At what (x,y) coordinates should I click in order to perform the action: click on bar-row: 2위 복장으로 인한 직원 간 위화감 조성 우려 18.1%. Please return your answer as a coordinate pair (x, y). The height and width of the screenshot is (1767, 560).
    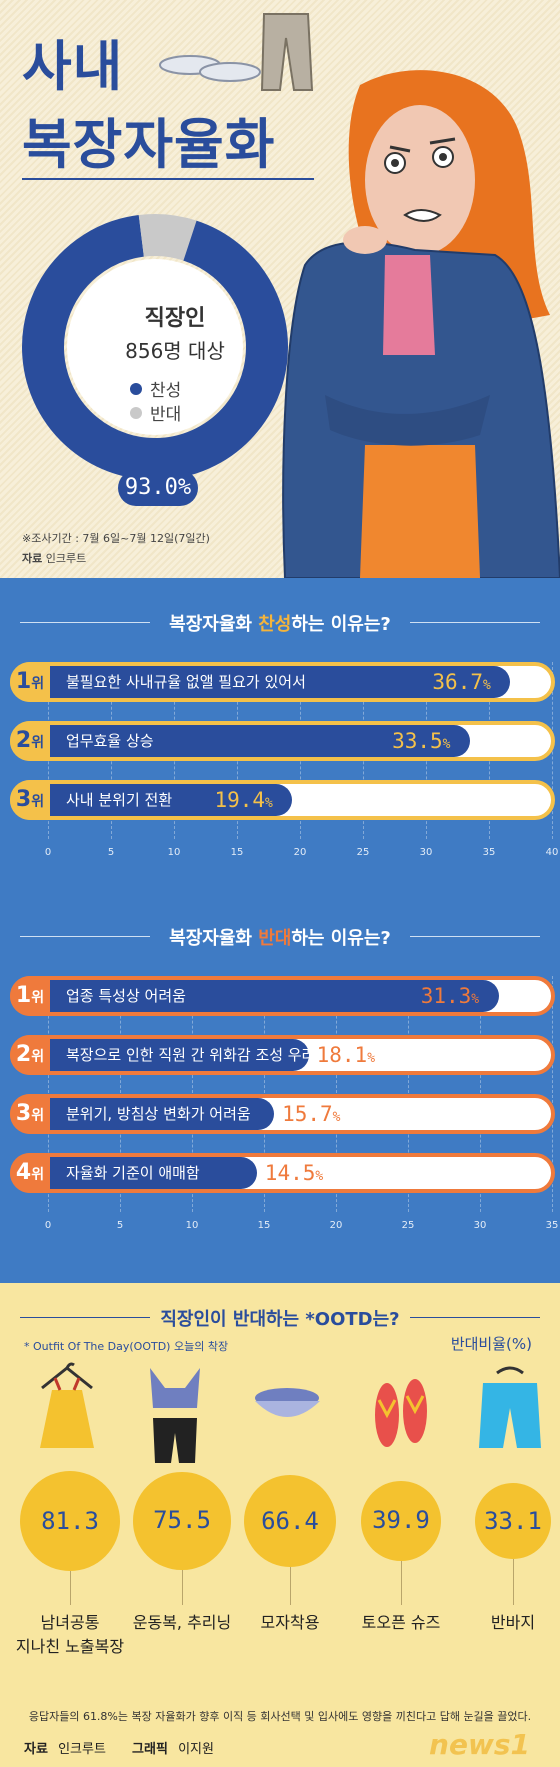
    Looking at the image, I should click on (282, 1055).